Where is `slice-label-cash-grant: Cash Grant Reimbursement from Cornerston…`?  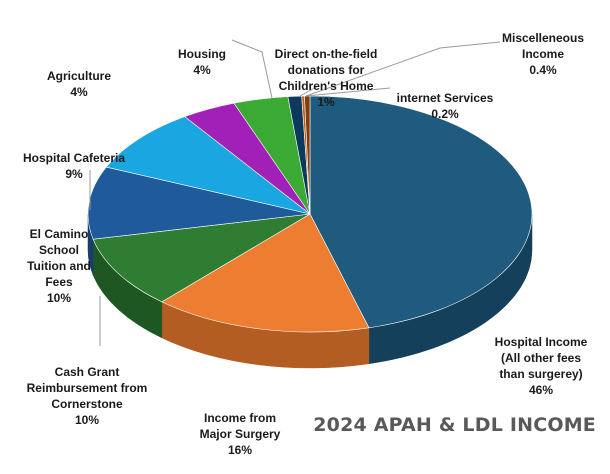 slice-label-cash-grant: Cash Grant Reimbursement from Cornerston… is located at coordinates (87, 396).